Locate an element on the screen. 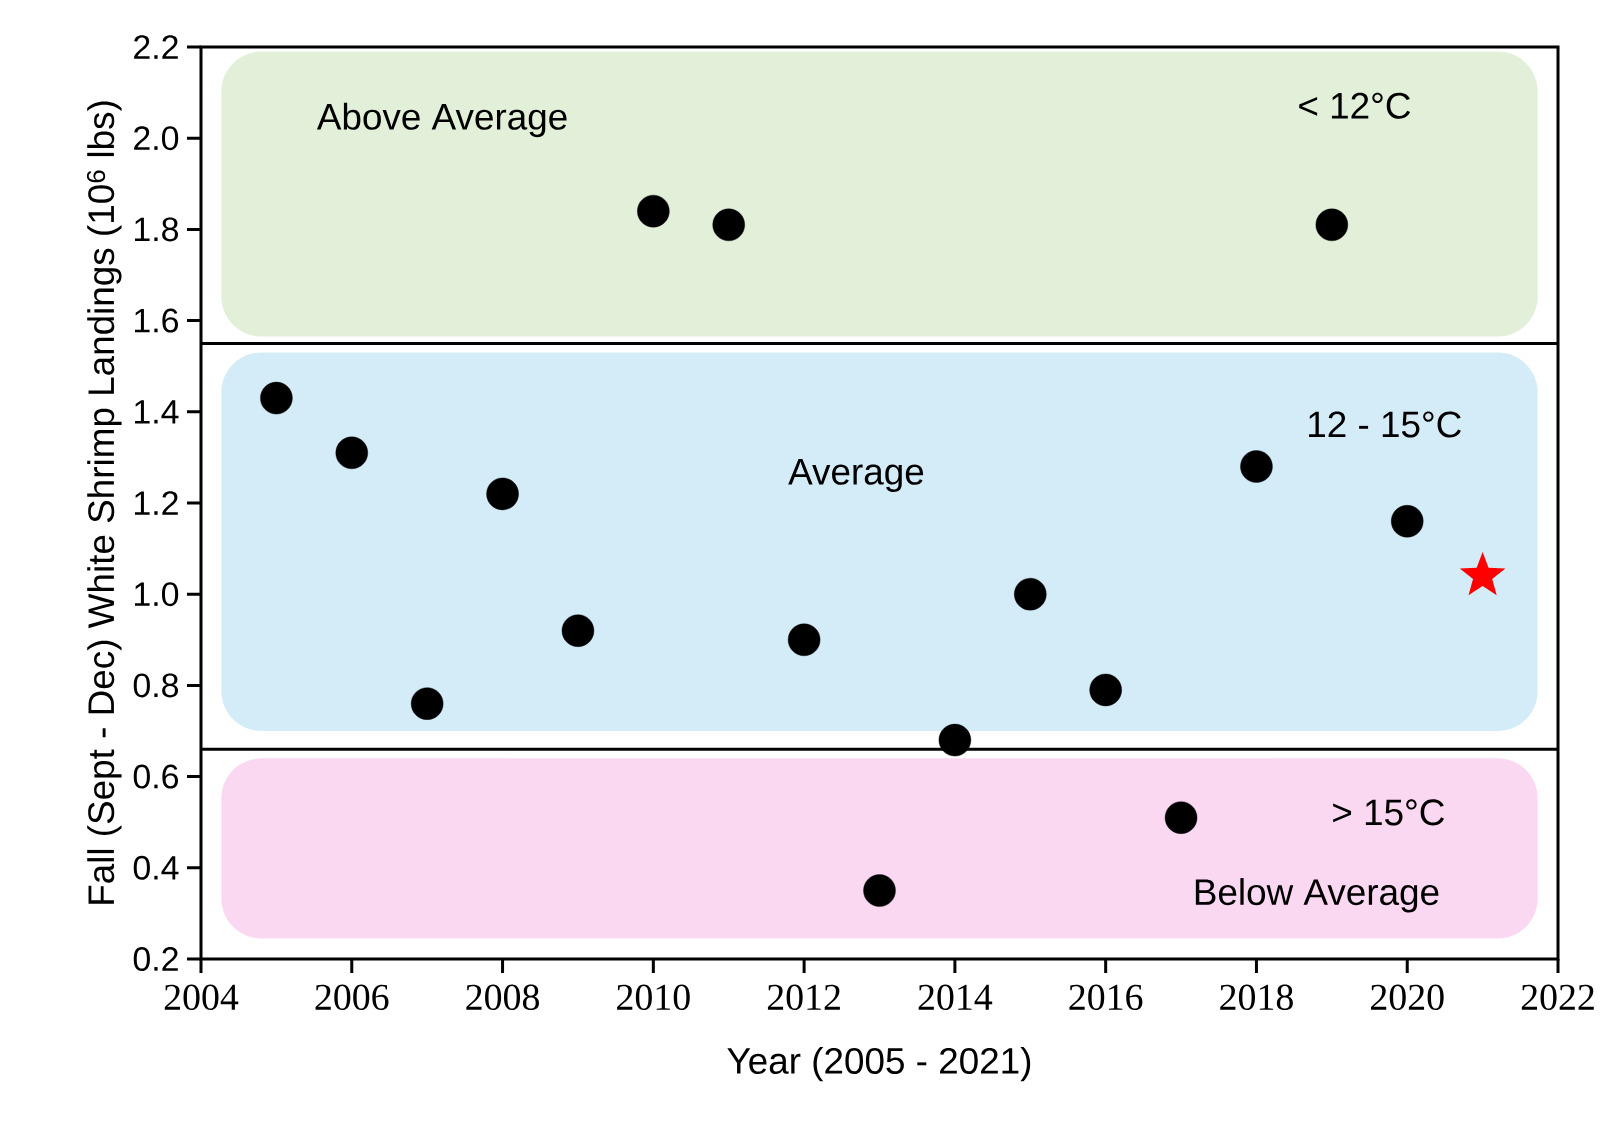  y-tick-label: 1.2 is located at coordinates (156, 503).